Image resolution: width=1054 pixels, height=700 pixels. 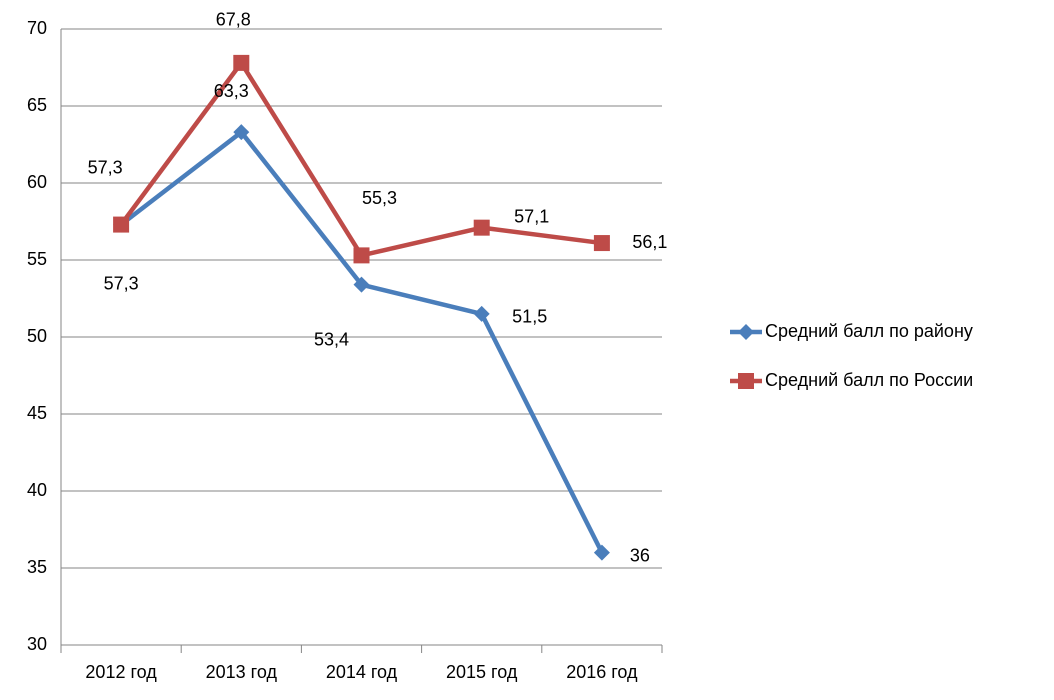 I want to click on data-label: 53,4, so click(x=331, y=339).